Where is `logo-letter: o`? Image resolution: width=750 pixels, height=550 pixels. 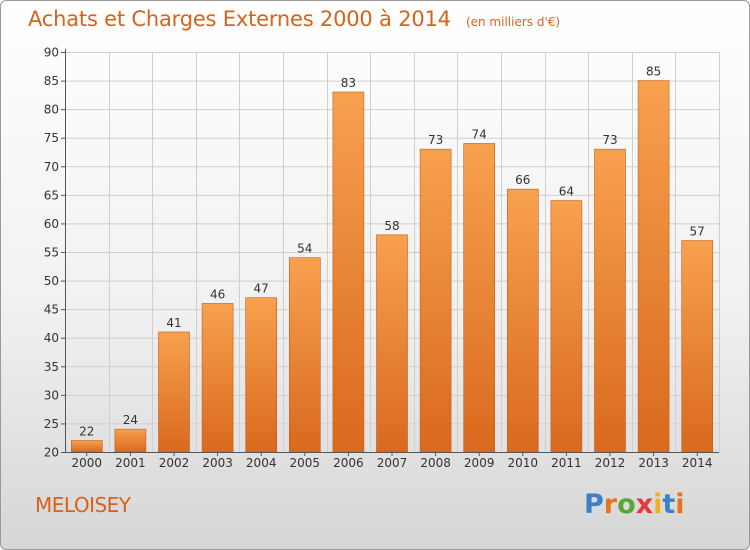
logo-letter: o is located at coordinates (626, 504).